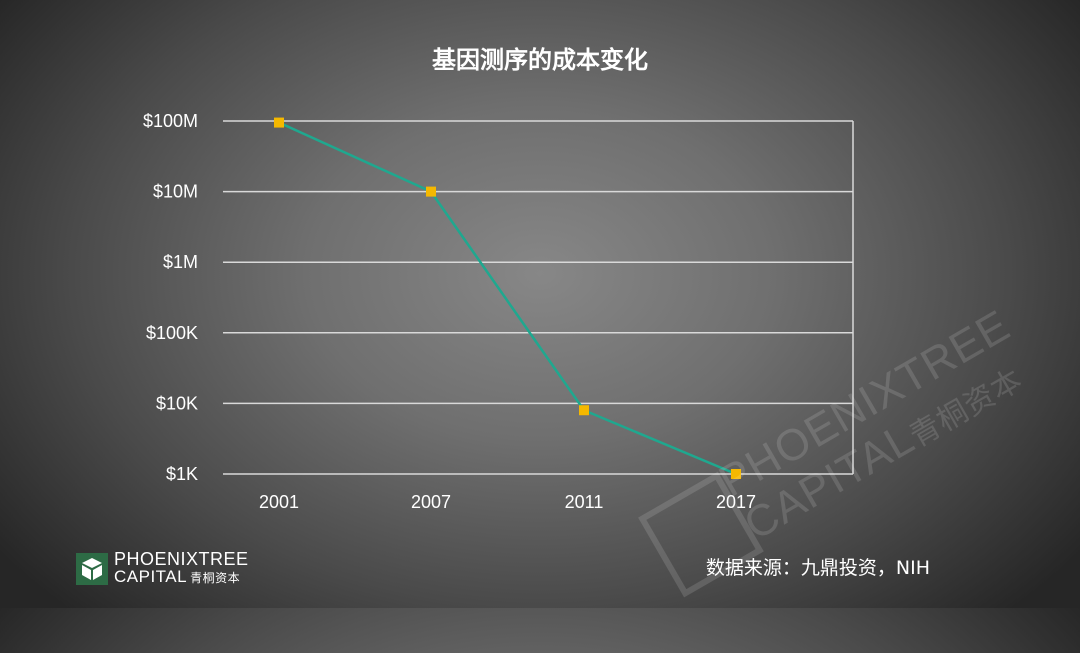 The width and height of the screenshot is (1080, 653). Describe the element at coordinates (431, 502) in the screenshot. I see `x-tick-label: 2007` at that location.